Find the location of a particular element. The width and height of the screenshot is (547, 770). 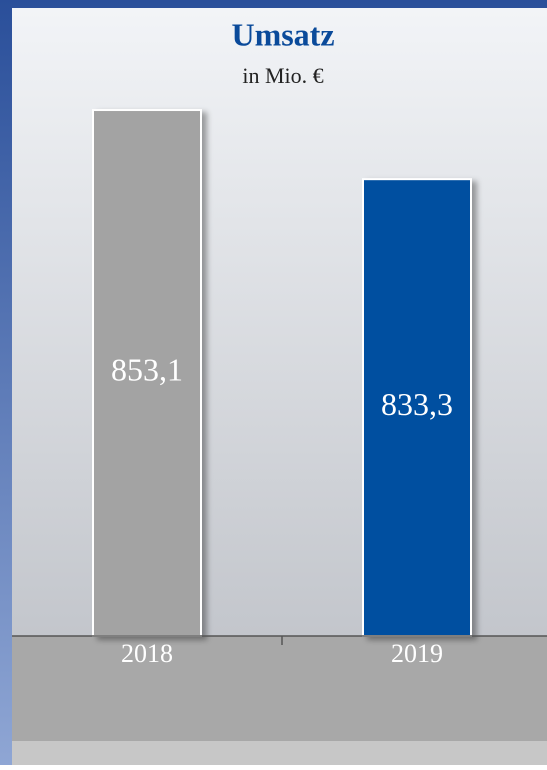

chart-title: Umsatz is located at coordinates (282, 34).